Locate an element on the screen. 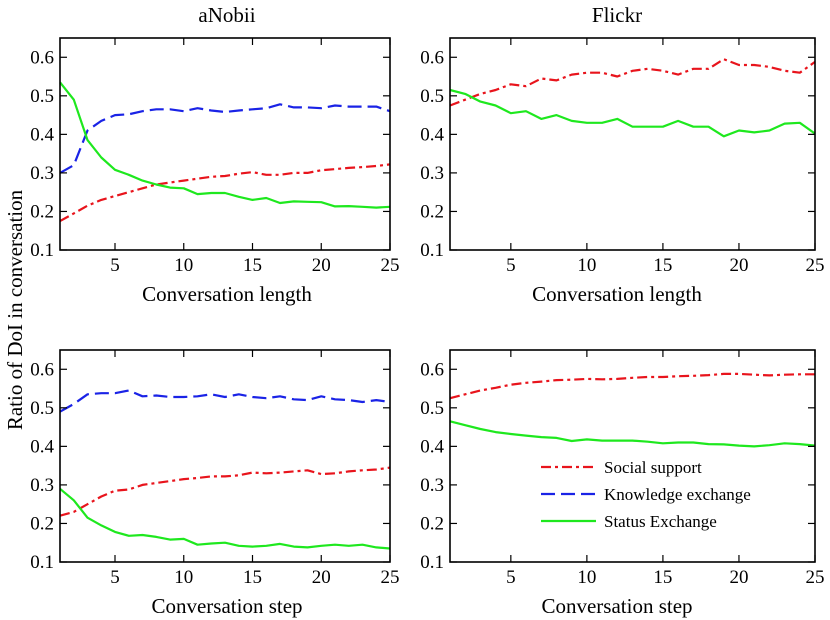  legend-label-knowledge-exchange: Knowledge exchange is located at coordinates (677, 494).